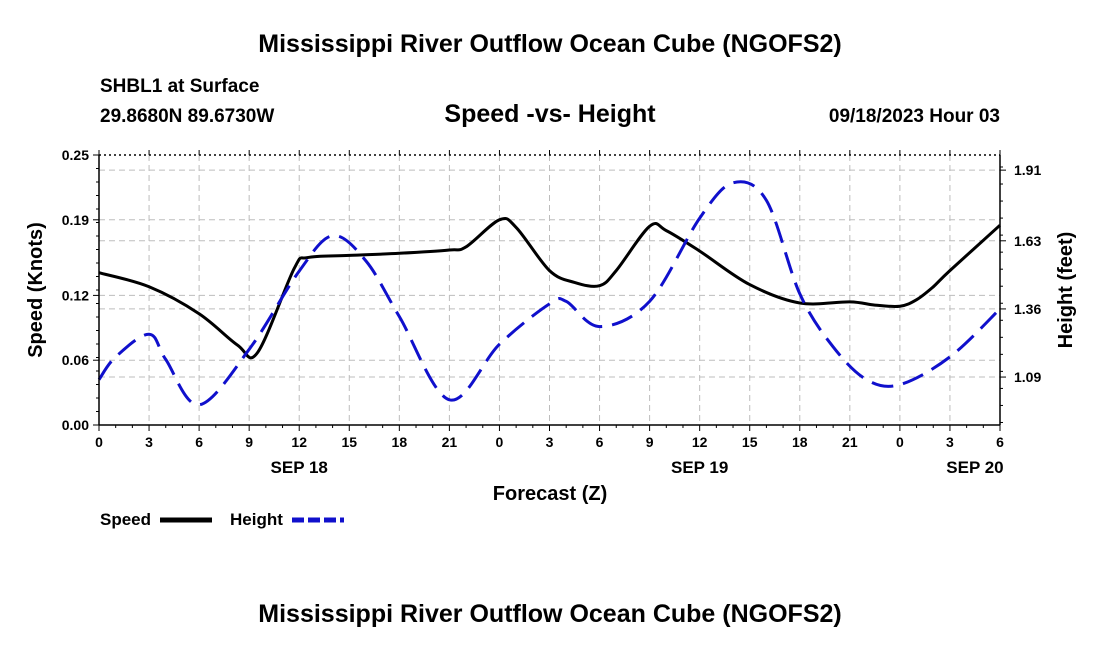 The width and height of the screenshot is (1100, 650). I want to click on chart-subtitle: Speed -vs- Height, so click(550, 114).